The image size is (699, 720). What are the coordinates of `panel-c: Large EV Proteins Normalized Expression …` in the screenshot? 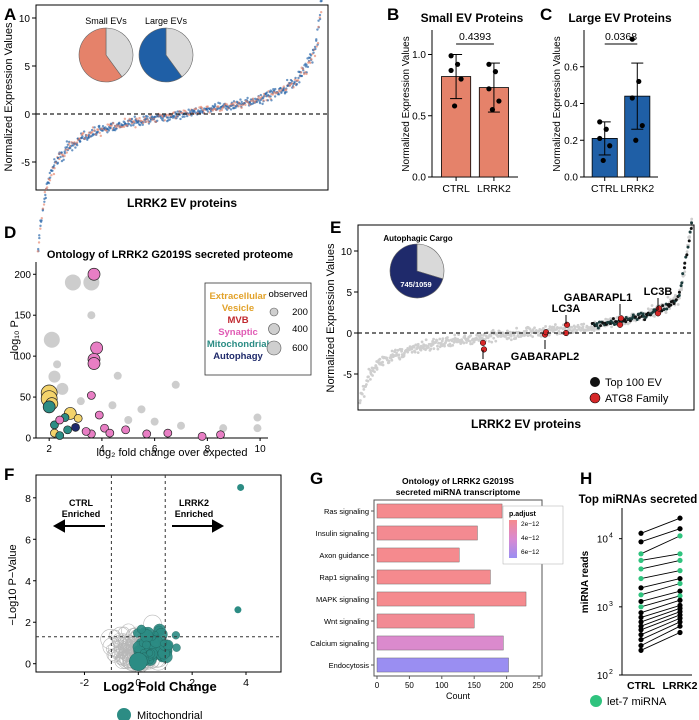 It's located at (612, 103).